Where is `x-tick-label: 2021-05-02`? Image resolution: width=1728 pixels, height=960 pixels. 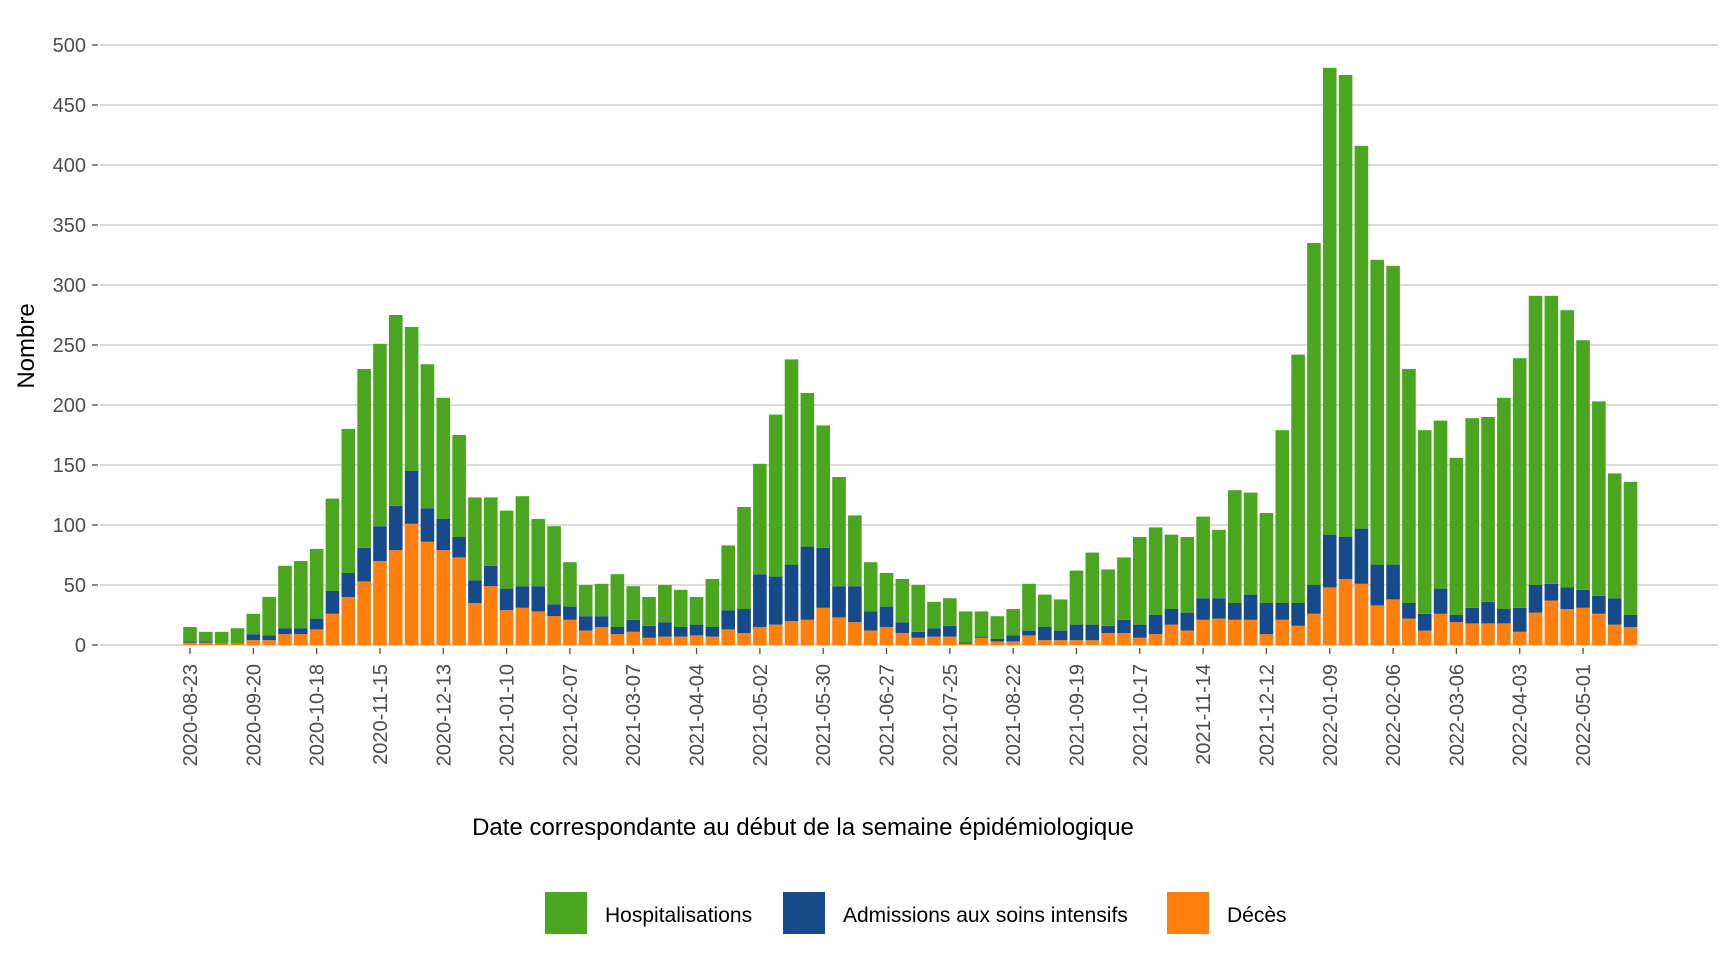 x-tick-label: 2021-05-02 is located at coordinates (761, 715).